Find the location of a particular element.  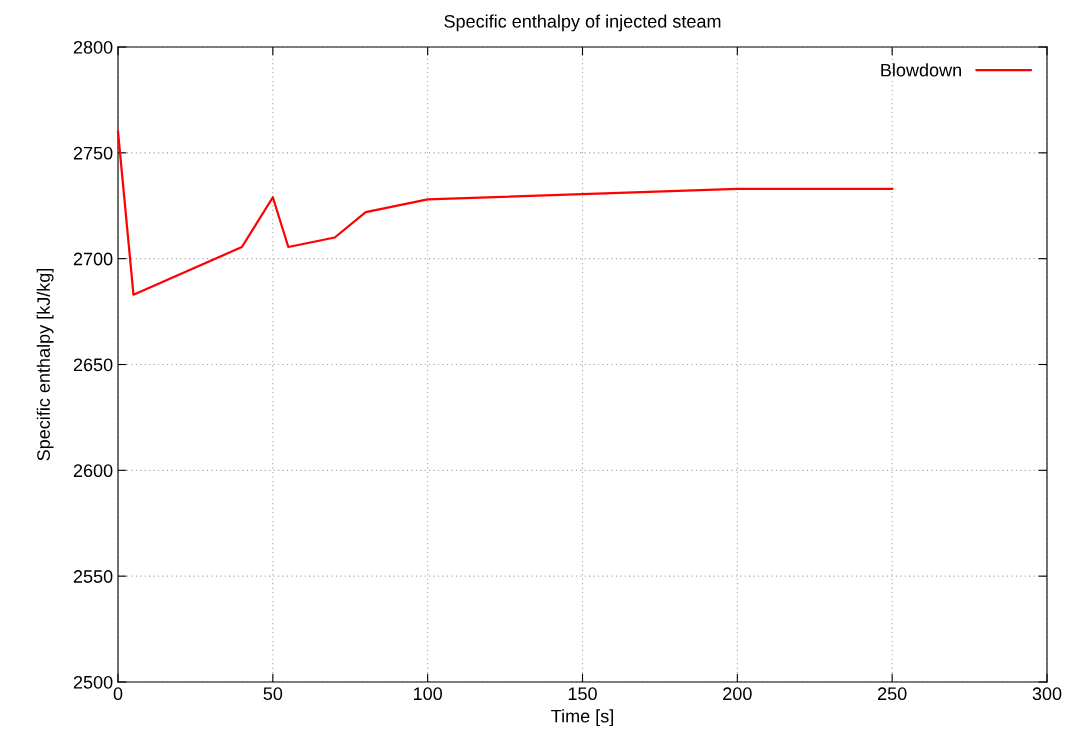

x-tick-label: 50 is located at coordinates (273, 694).